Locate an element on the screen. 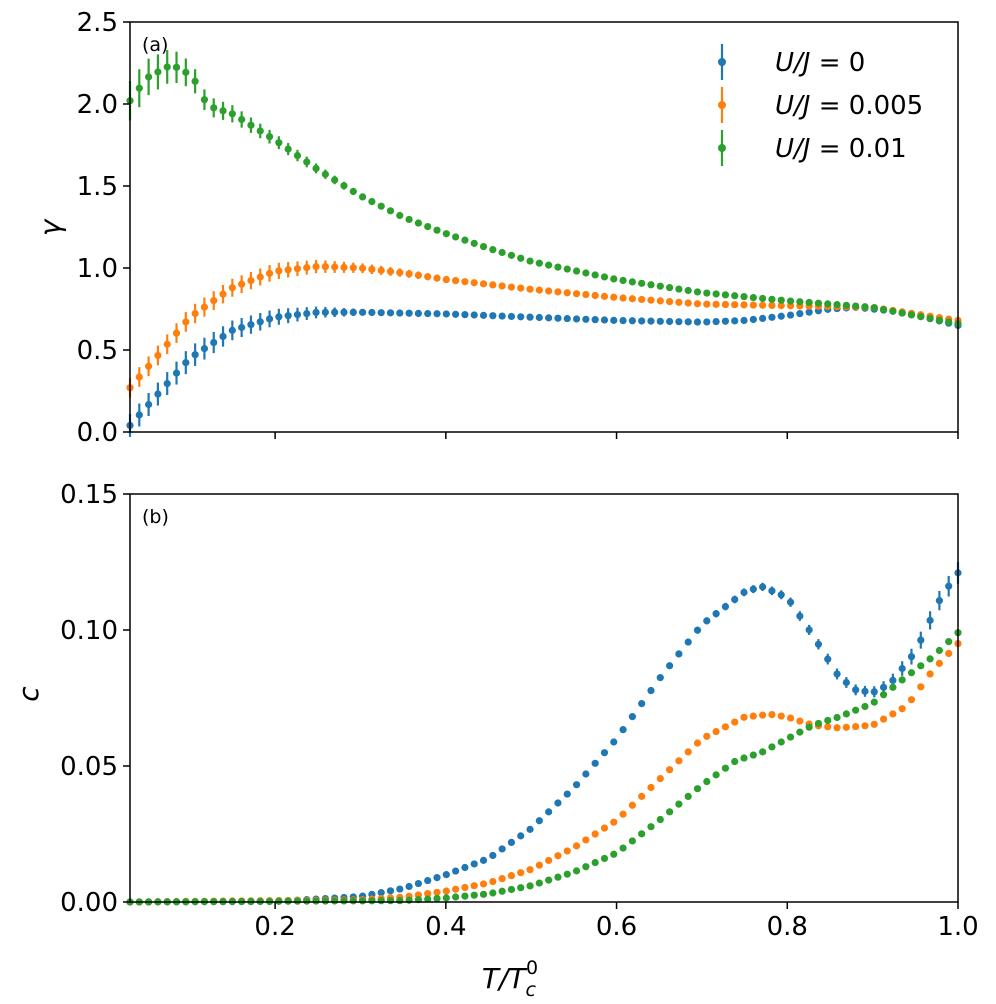 The height and width of the screenshot is (1004, 996). ytick-label: 2.5 is located at coordinates (97, 23).